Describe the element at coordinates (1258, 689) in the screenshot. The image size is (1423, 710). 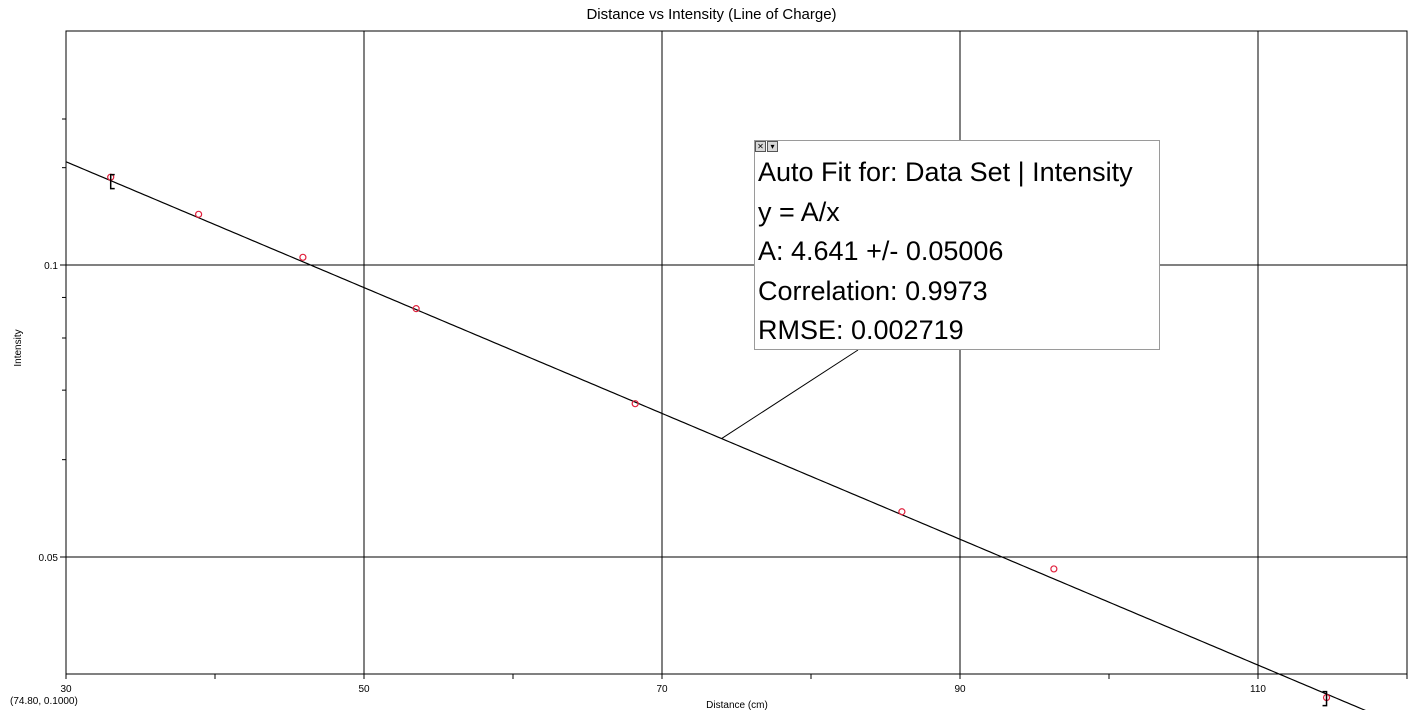
I see `x-tick-label: 110` at that location.